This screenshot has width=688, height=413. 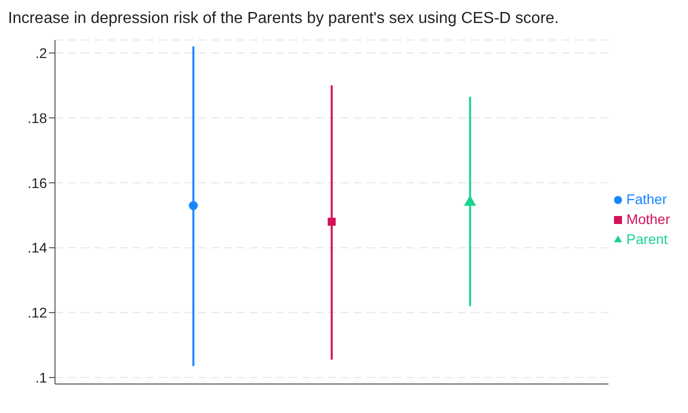 I want to click on legend-label: Mother, so click(x=648, y=219).